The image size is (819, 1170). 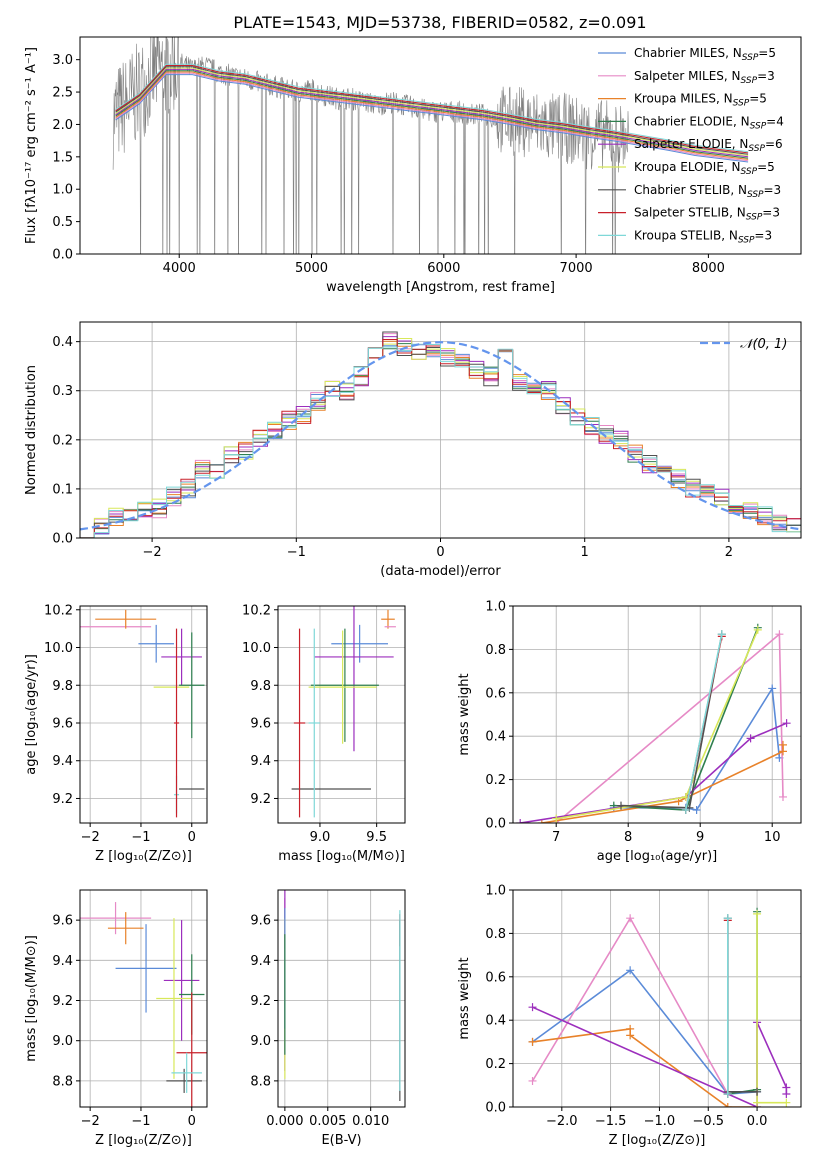 I want to click on y-tick-label: 0.3, so click(x=62, y=391).